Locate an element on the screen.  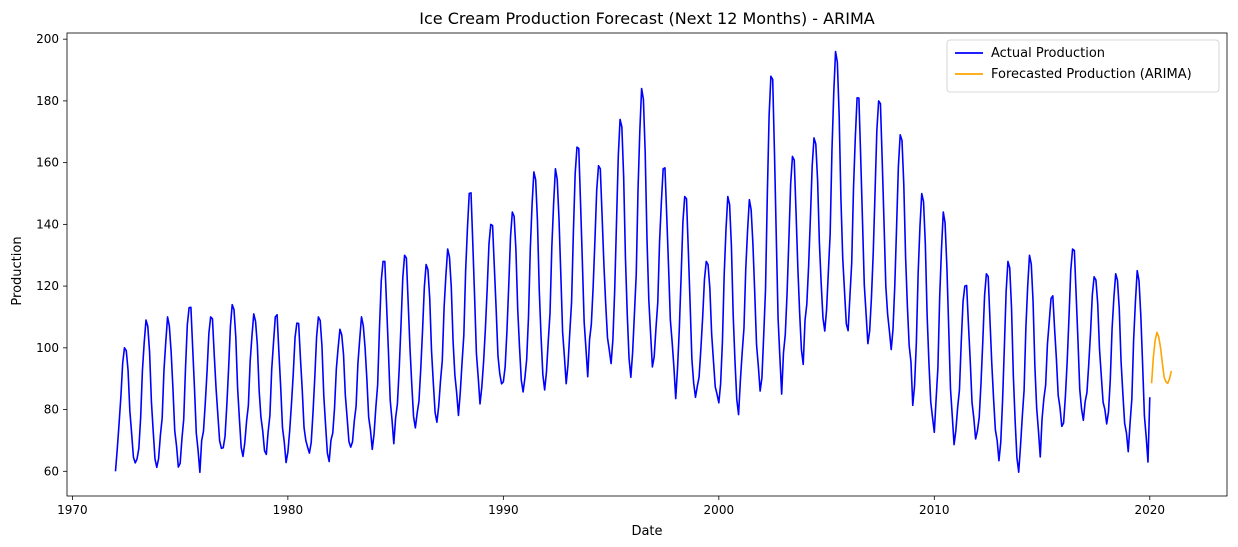
x-tick-label: 2000 is located at coordinates (719, 510).